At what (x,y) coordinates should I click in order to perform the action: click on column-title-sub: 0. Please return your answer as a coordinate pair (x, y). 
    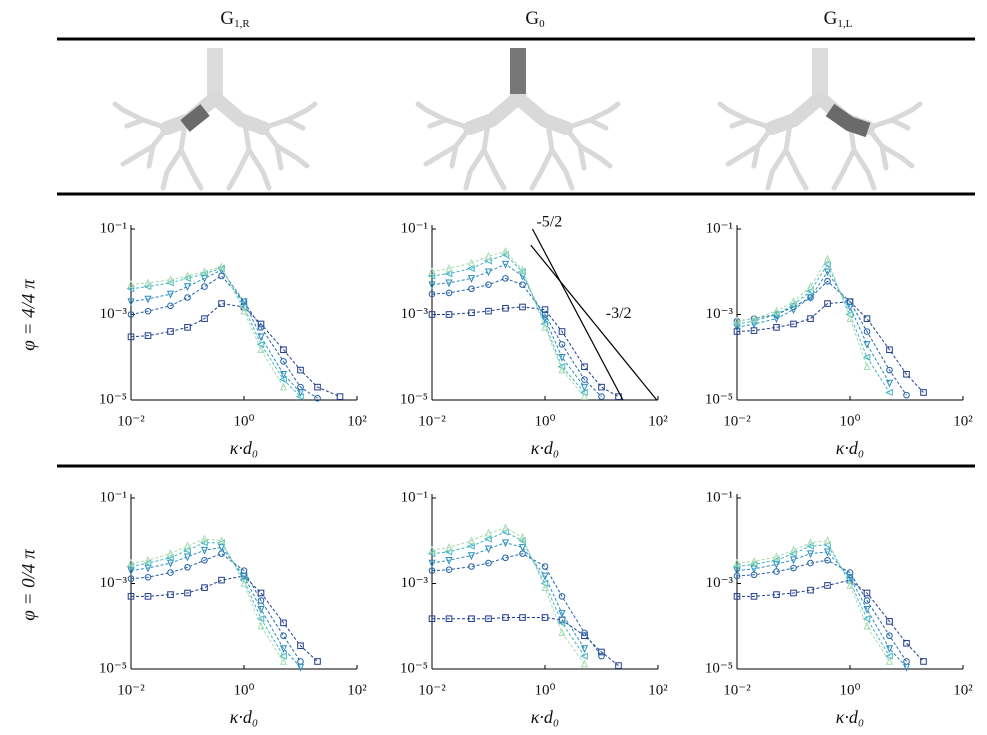
    Looking at the image, I should click on (542, 24).